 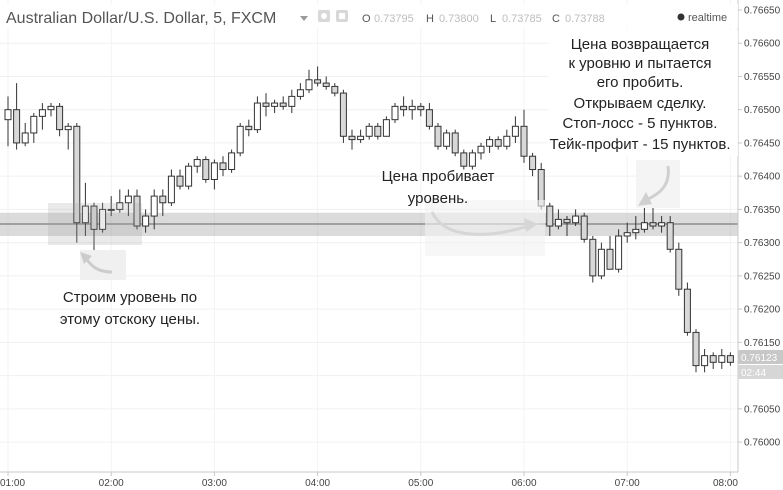 I want to click on x-axis: 01:00 02:00 03:00 04:00 05:00 06:00 07:00 08:00, so click(x=369, y=480).